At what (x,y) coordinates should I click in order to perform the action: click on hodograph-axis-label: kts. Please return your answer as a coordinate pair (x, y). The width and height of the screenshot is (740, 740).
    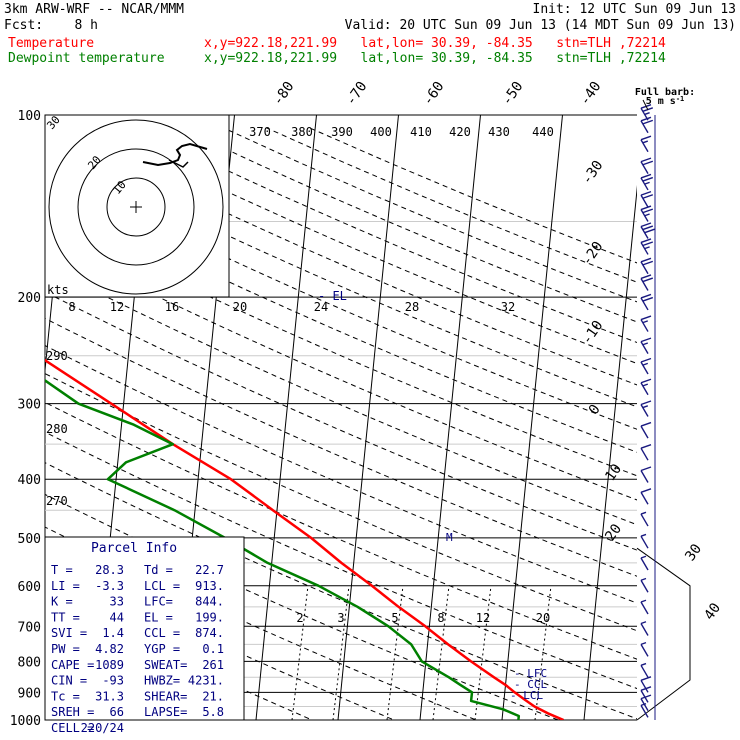
    Looking at the image, I should click on (58, 290).